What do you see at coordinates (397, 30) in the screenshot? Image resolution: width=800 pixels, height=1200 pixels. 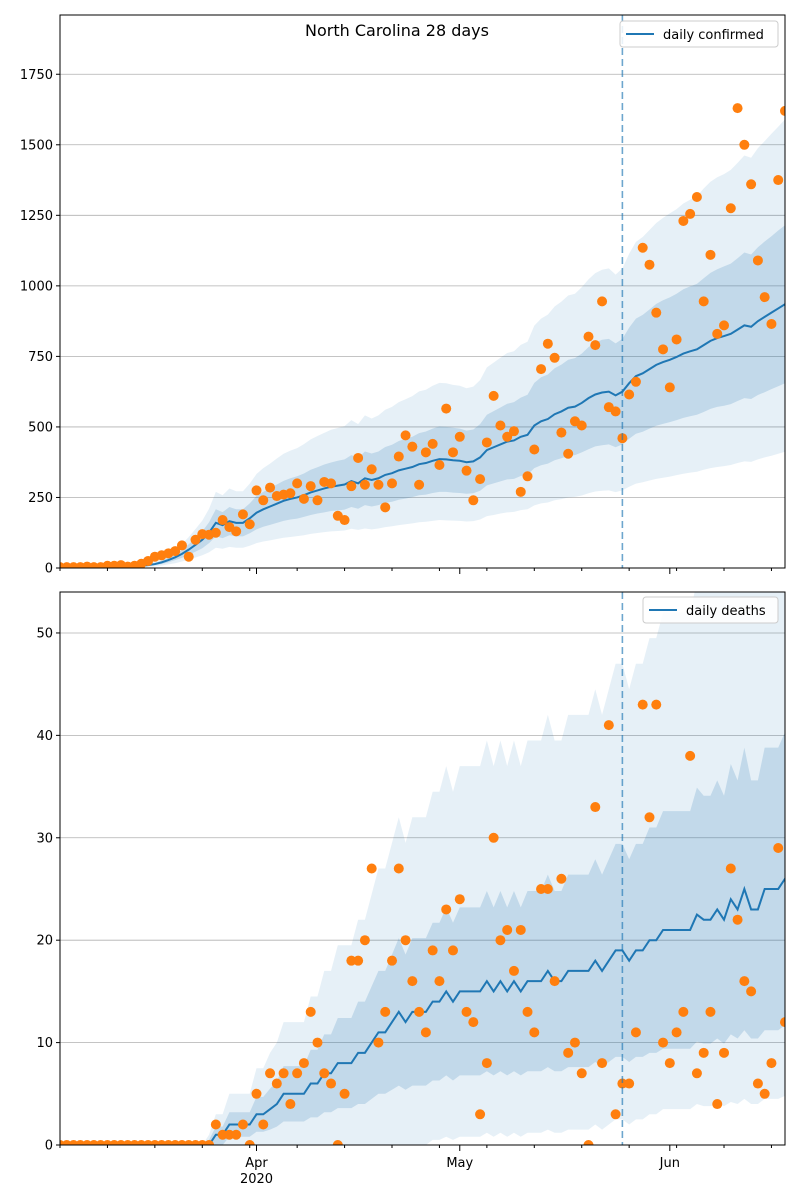 I see `chart-title: North Carolina 28 days` at bounding box center [397, 30].